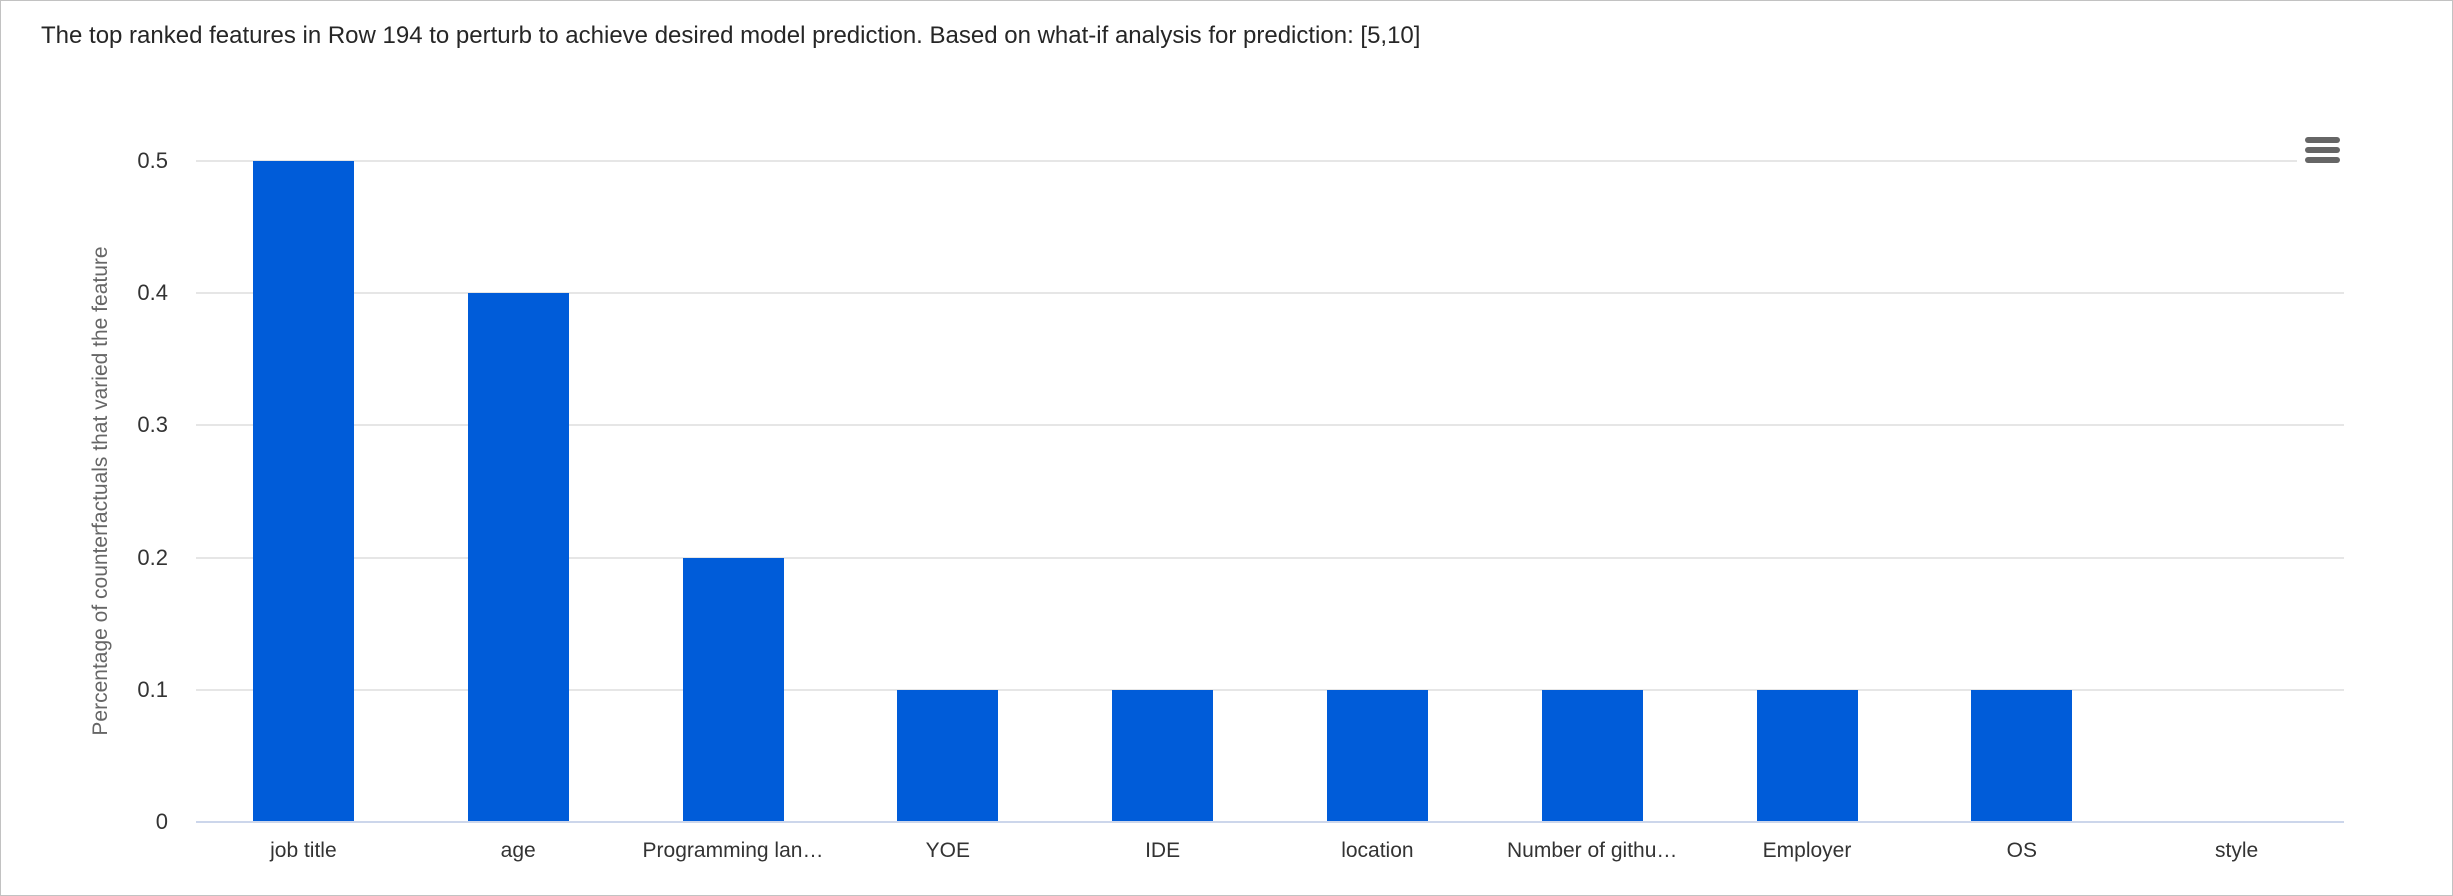 The width and height of the screenshot is (2453, 896). I want to click on gridline-0.1, so click(1270, 689).